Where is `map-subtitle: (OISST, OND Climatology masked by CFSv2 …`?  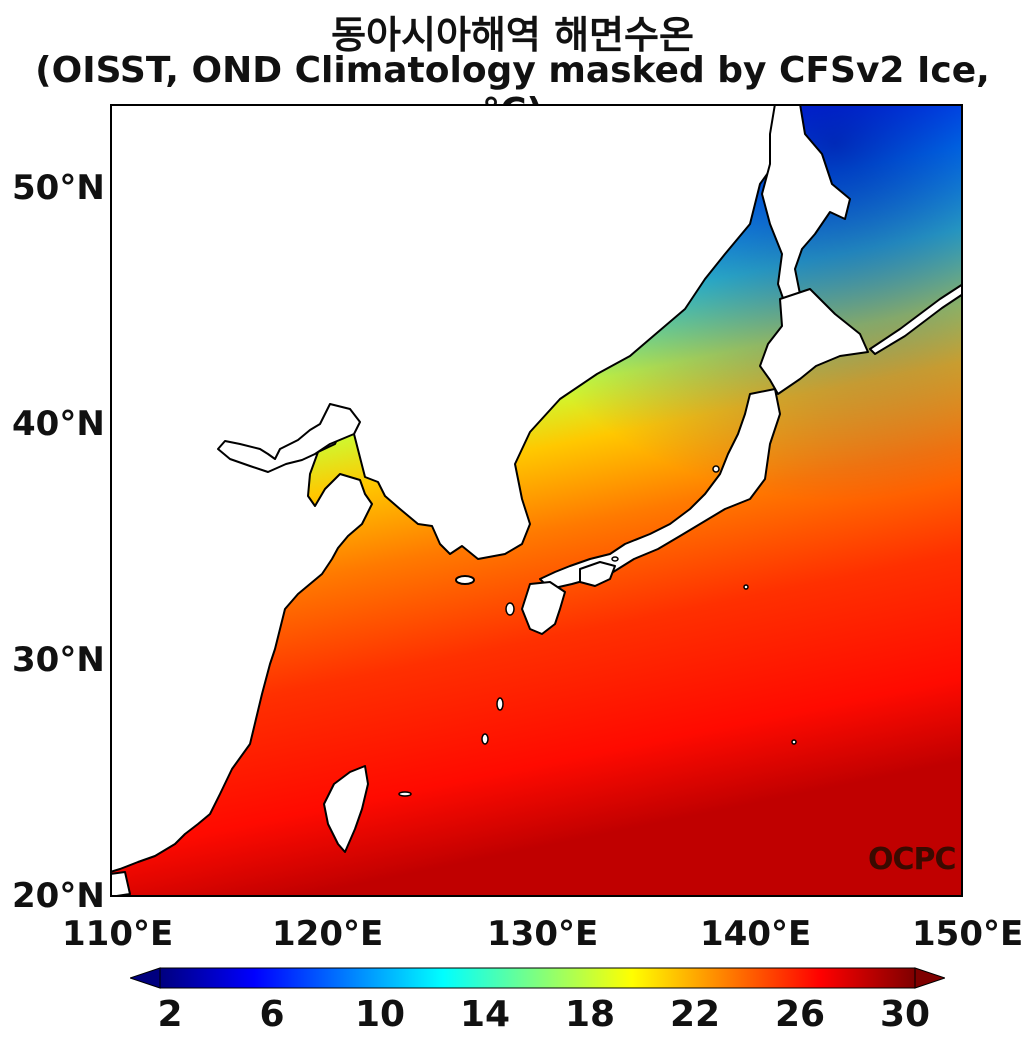 map-subtitle: (OISST, OND Climatology masked by CFSv2 … is located at coordinates (512, 91).